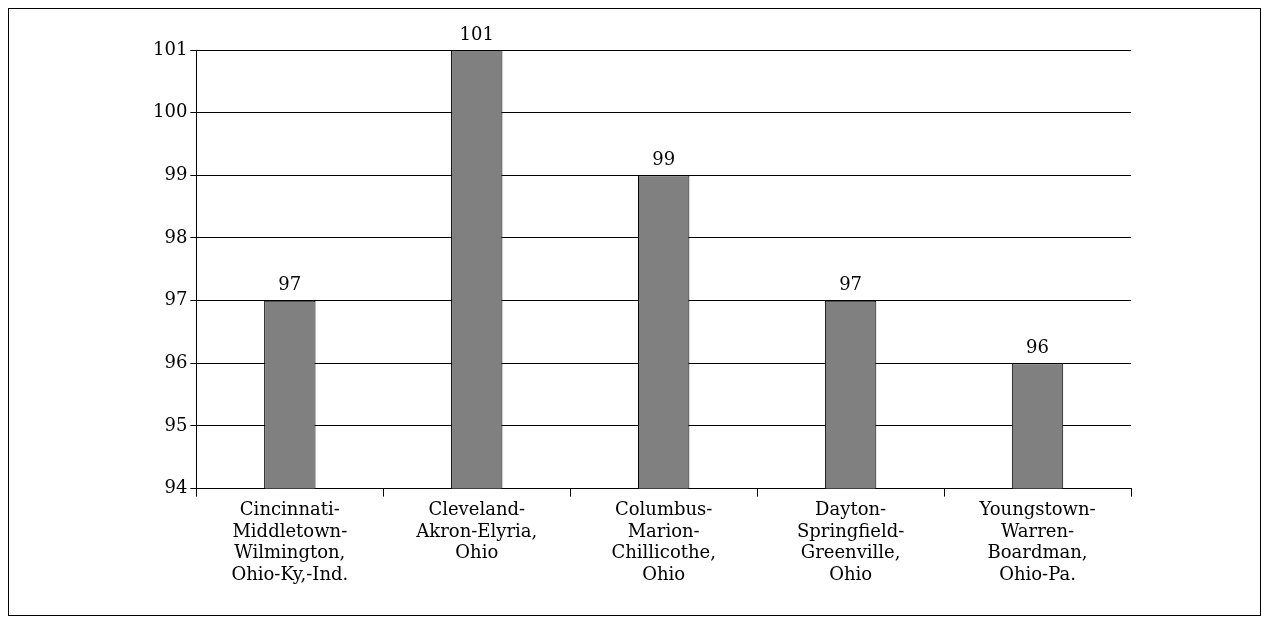  I want to click on y-tick-label: 96, so click(176, 361).